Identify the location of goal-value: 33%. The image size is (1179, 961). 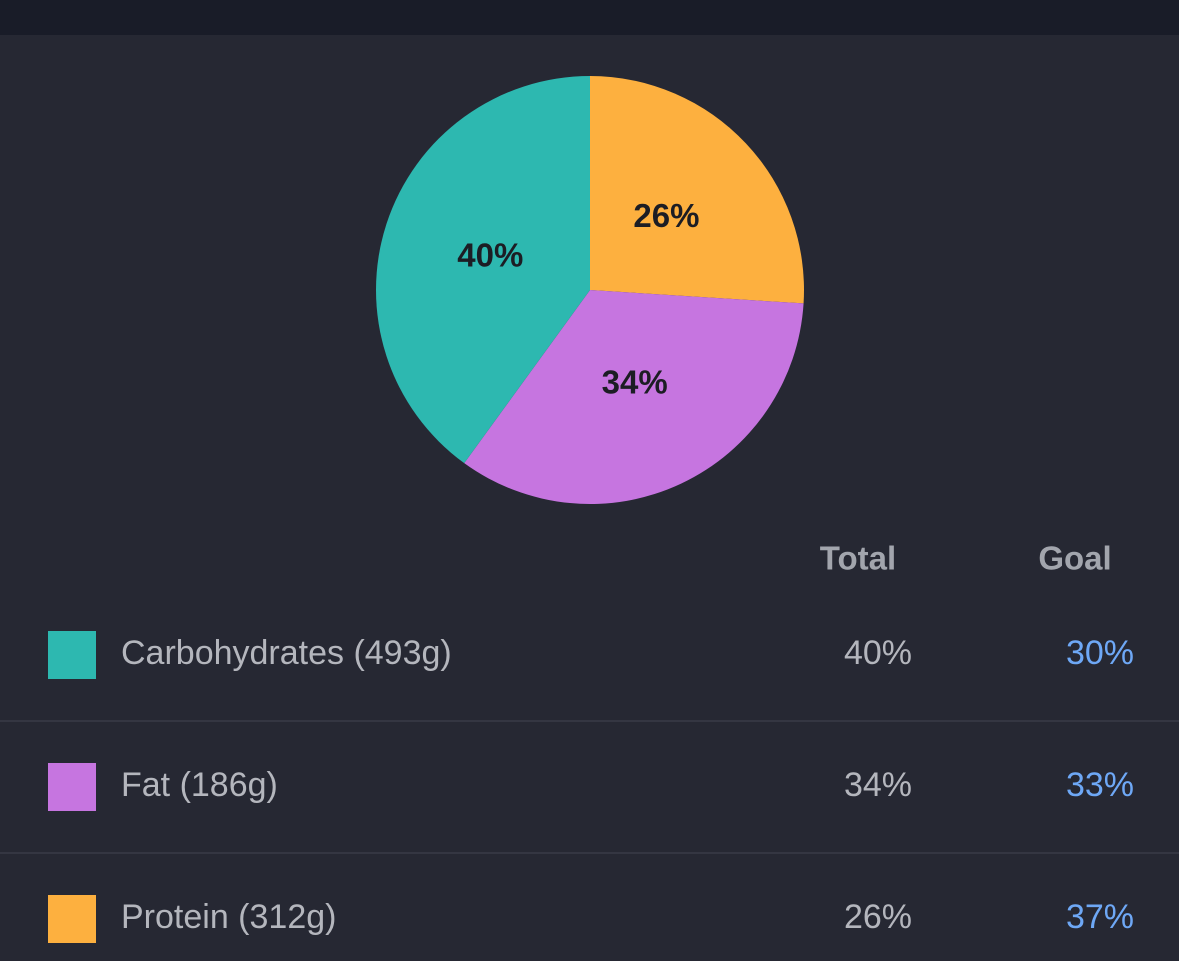
(1100, 785).